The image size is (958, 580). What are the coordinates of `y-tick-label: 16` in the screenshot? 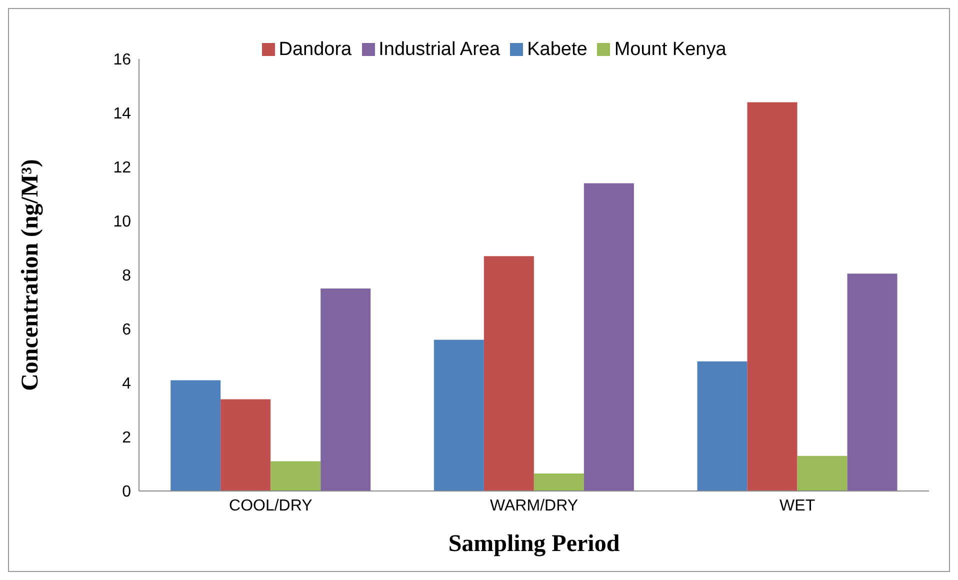 It's located at (122, 60).